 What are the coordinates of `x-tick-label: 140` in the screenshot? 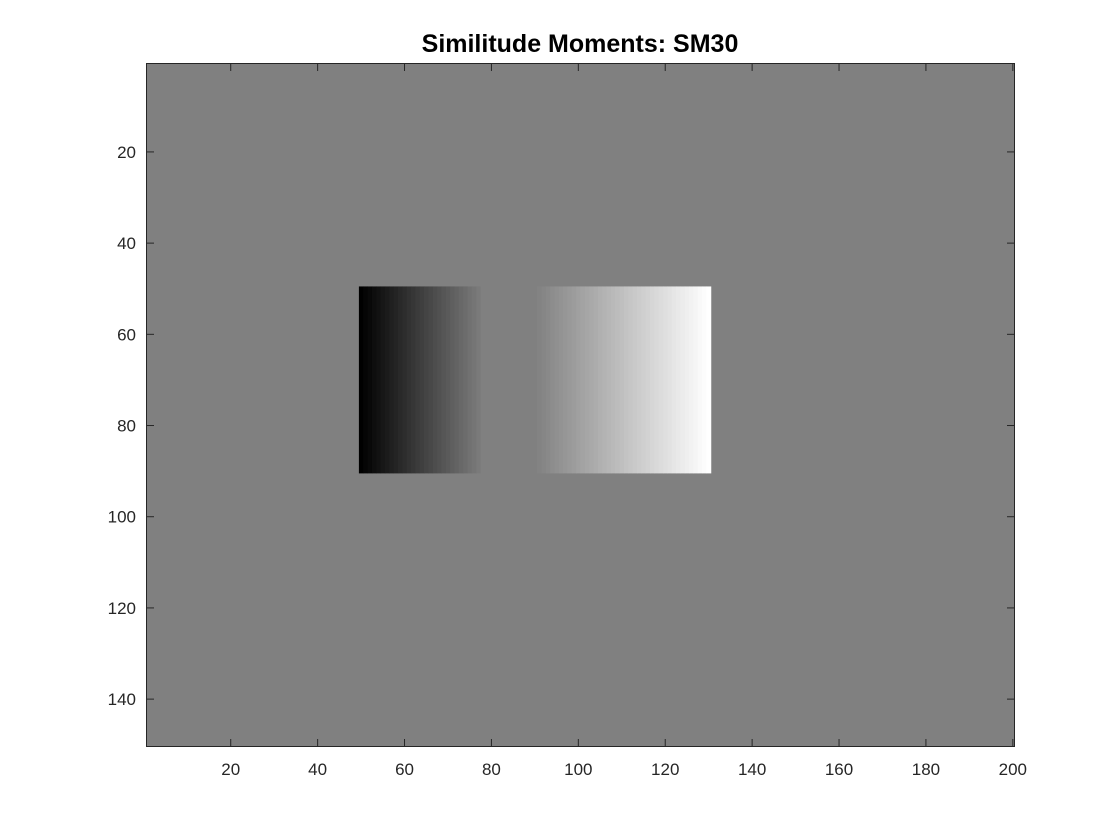 It's located at (752, 769).